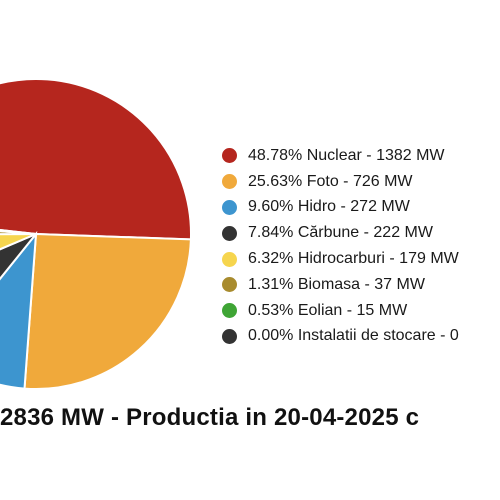 This screenshot has width=500, height=500. Describe the element at coordinates (340, 233) in the screenshot. I see `legend-label: 7.84% Cărbune - 222 MW` at that location.